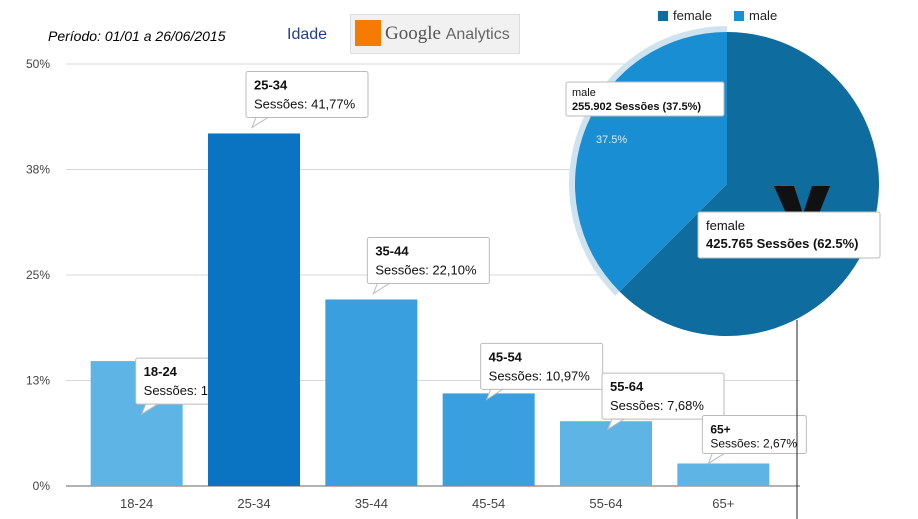 The height and width of the screenshot is (519, 918). What do you see at coordinates (38, 381) in the screenshot?
I see `y-tick-label: 13%` at bounding box center [38, 381].